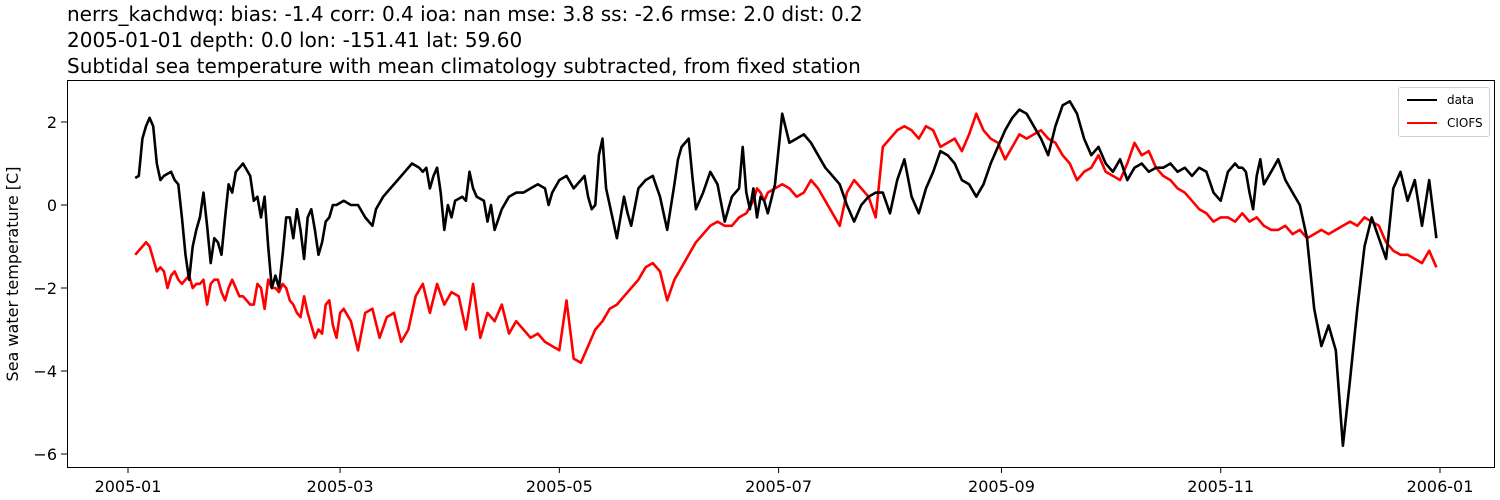 This screenshot has height=500, width=1500. What do you see at coordinates (778, 486) in the screenshot?
I see `x-tick-label: 2005-07` at bounding box center [778, 486].